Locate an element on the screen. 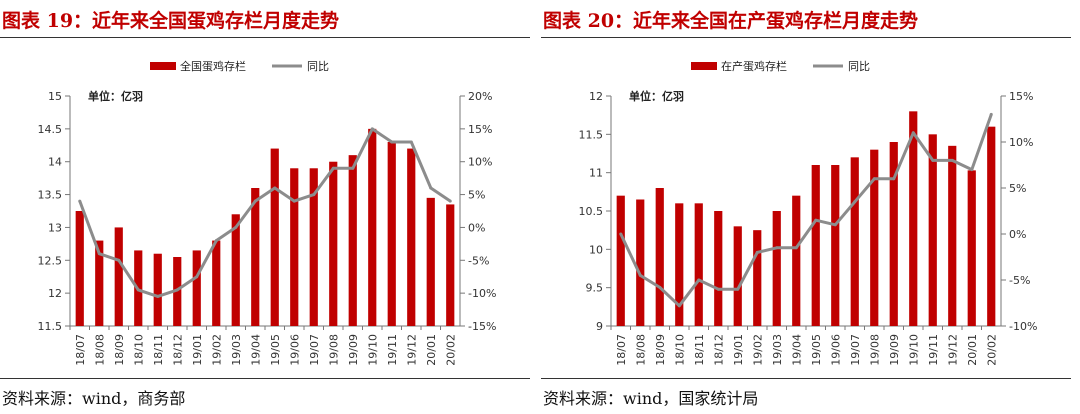 The width and height of the screenshot is (1080, 414). x-axis-tick-label: 19/07 is located at coordinates (314, 350).